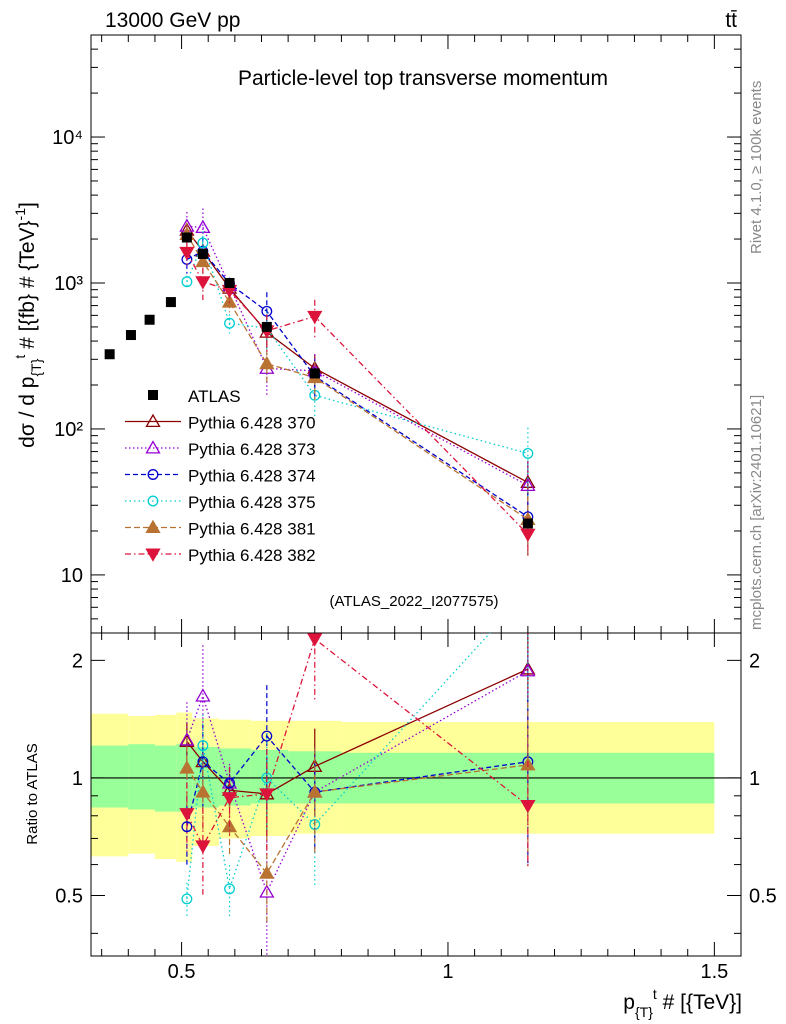 This screenshot has width=786, height=1024. I want to click on ratio-tick-label-right: 0.5, so click(763, 897).